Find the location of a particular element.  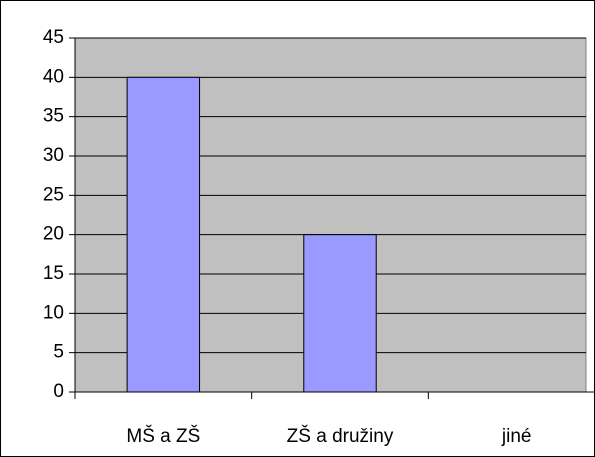

y-tick-label: 20 is located at coordinates (53, 234).